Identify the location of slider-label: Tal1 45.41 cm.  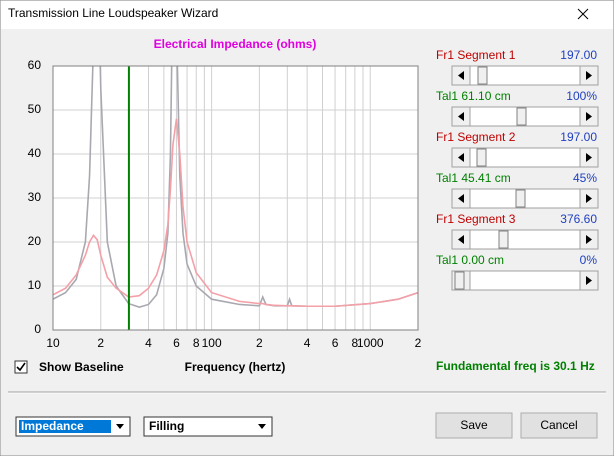
(473, 178).